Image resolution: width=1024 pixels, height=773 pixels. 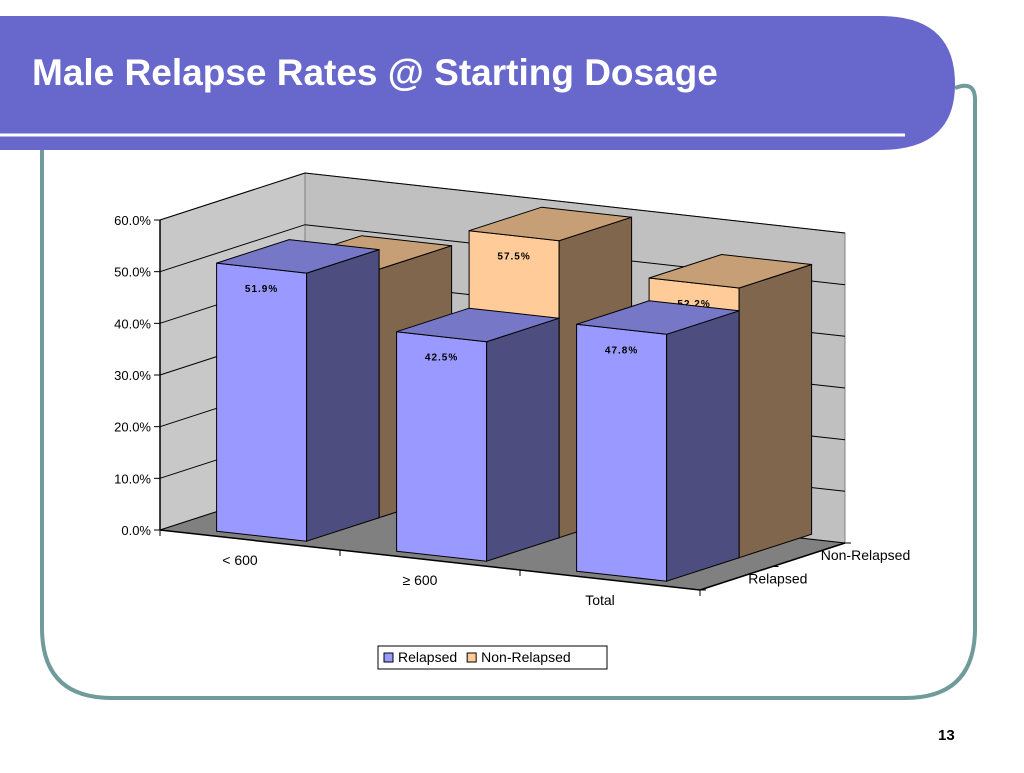 What do you see at coordinates (132, 427) in the screenshot?
I see `y-tick-label: 20.0%` at bounding box center [132, 427].